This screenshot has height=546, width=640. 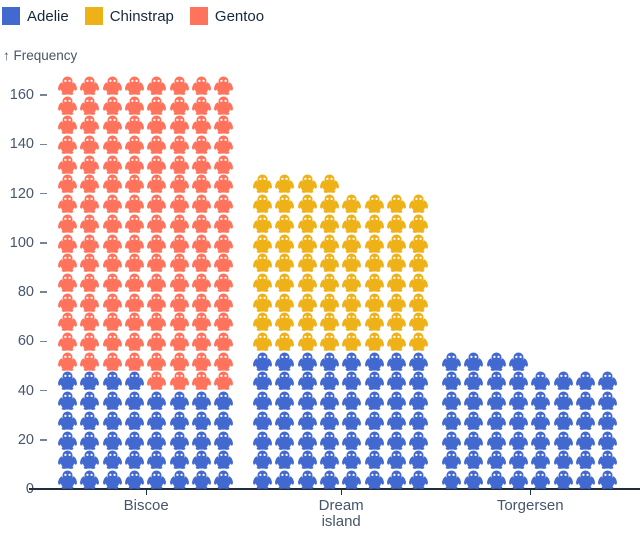 What do you see at coordinates (25, 341) in the screenshot?
I see `y-tick-label: 60` at bounding box center [25, 341].